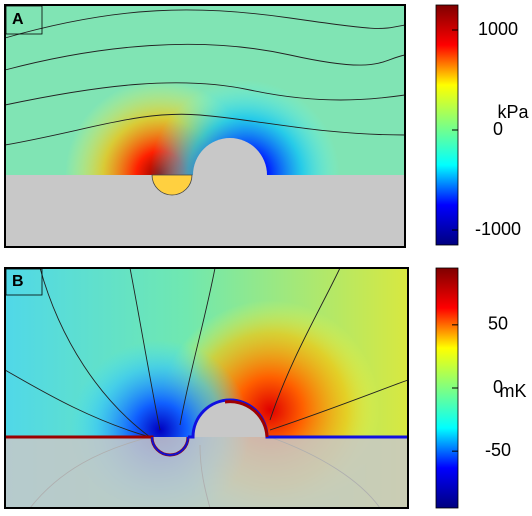 The image size is (532, 516). Describe the element at coordinates (513, 112) in the screenshot. I see `colorbar-unit: kPa` at that location.